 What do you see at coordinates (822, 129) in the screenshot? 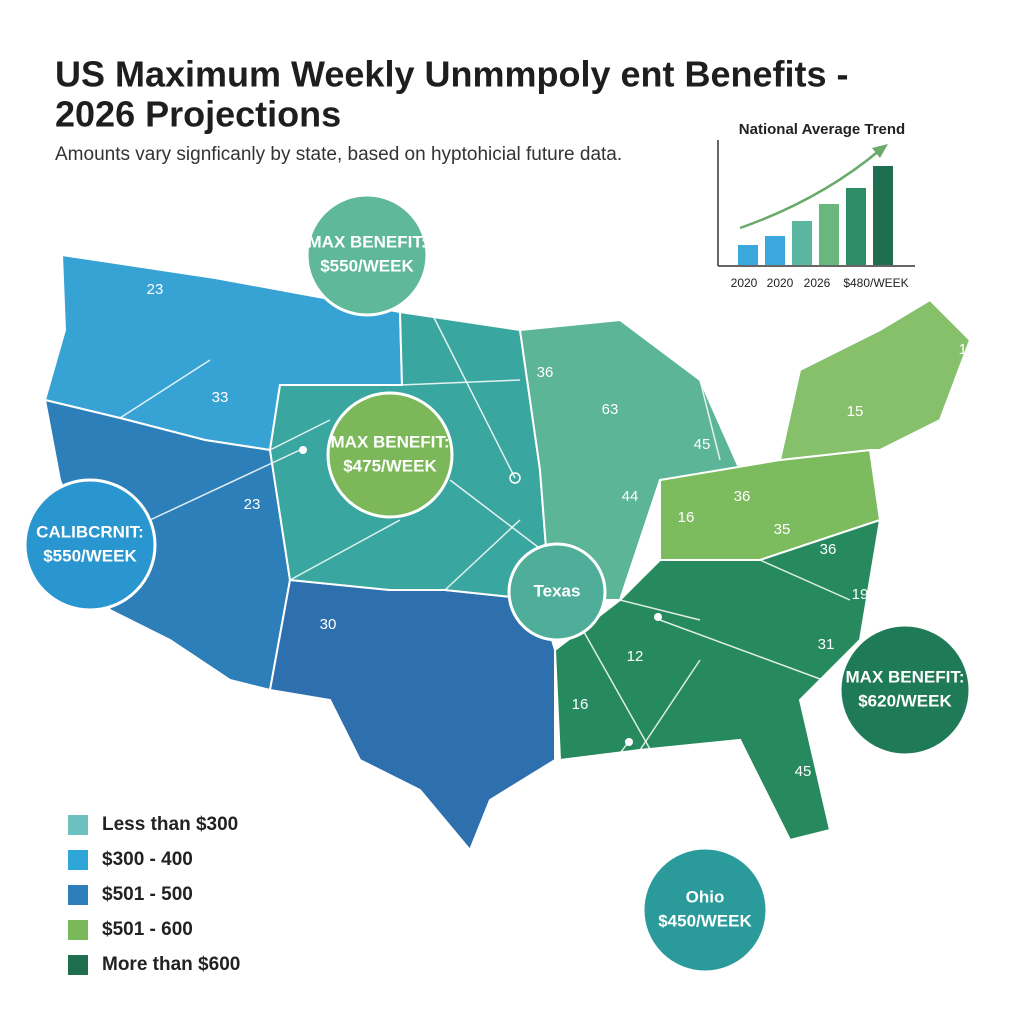
I see `inset-title: National Average Trend` at bounding box center [822, 129].